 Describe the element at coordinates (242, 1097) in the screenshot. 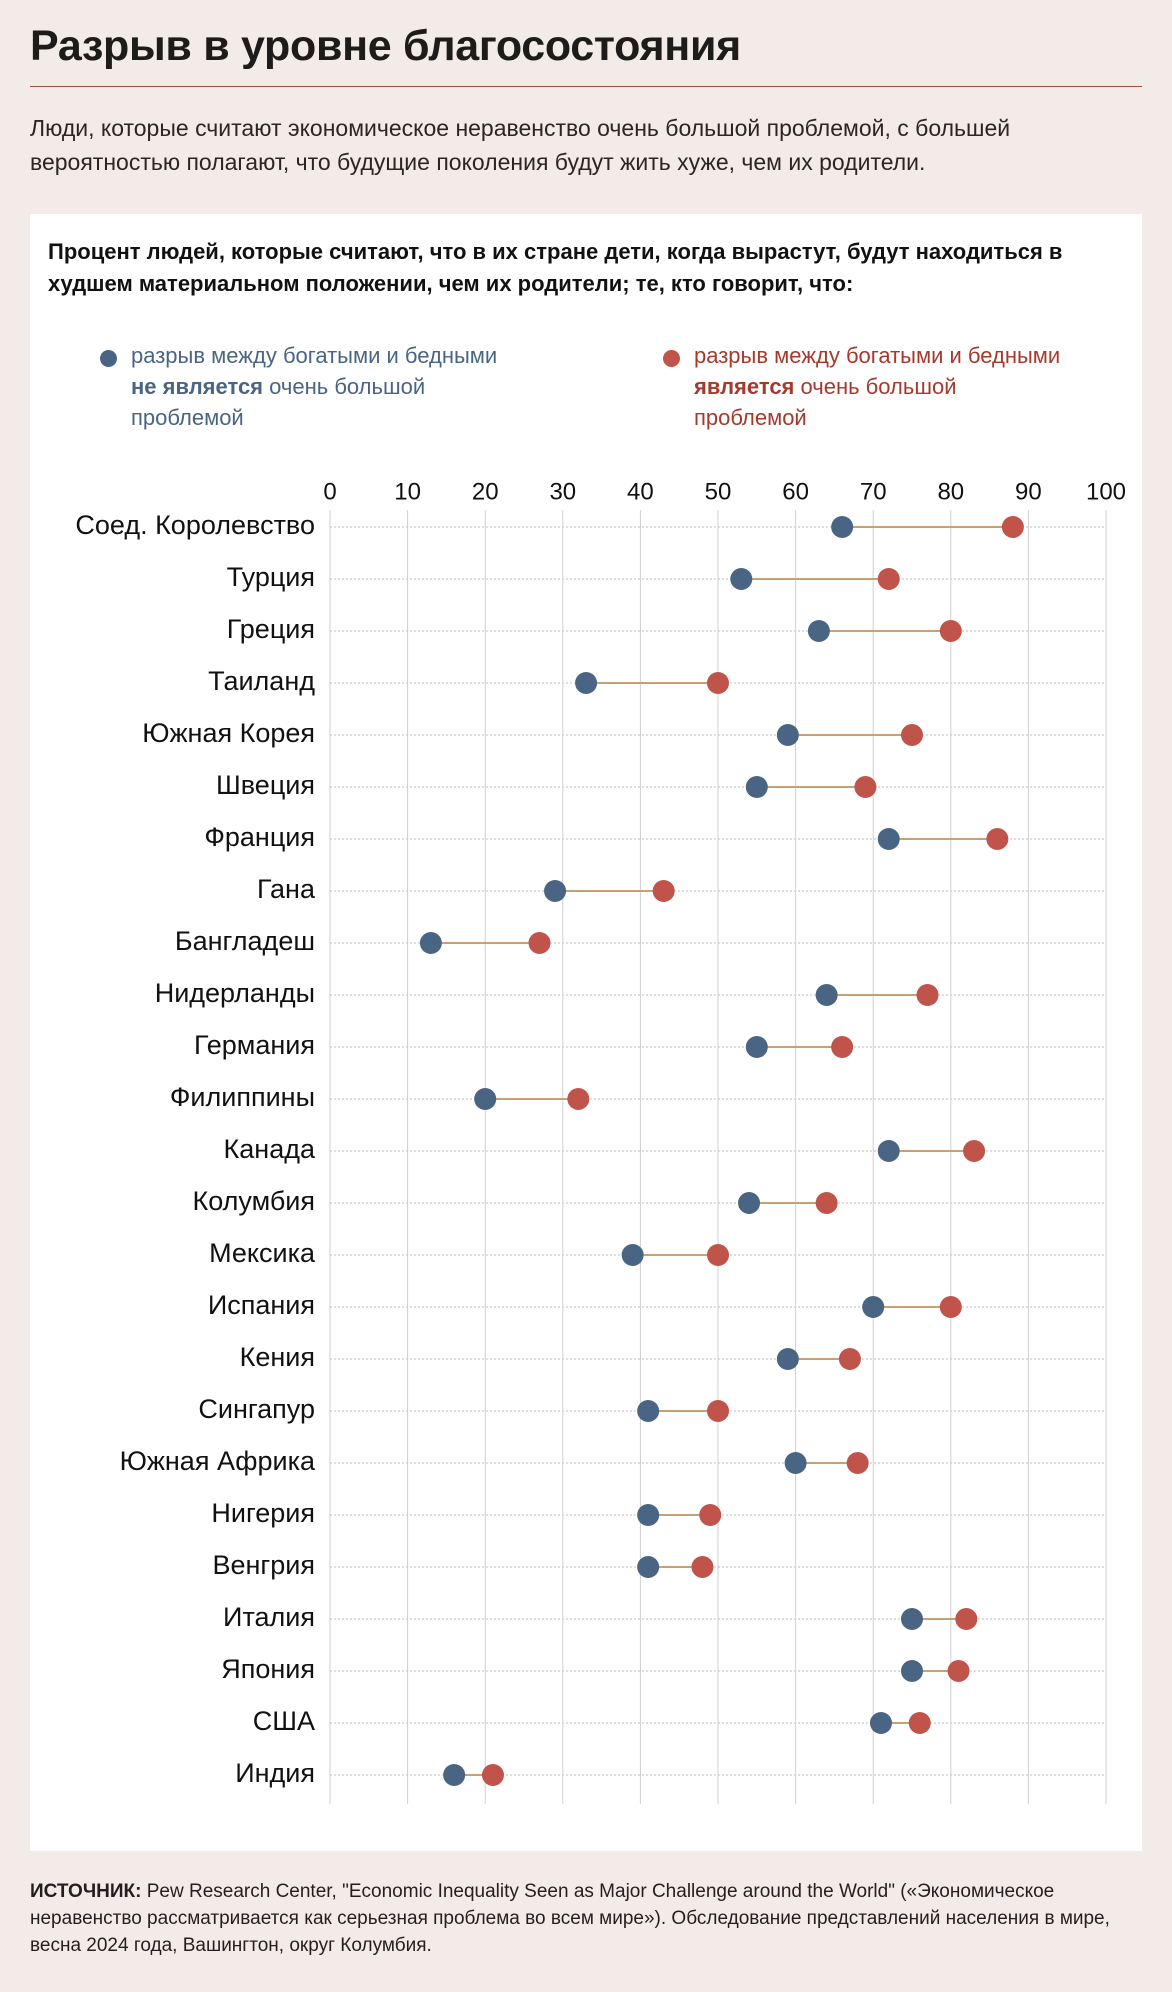

I see `country-label: Филиппины` at that location.